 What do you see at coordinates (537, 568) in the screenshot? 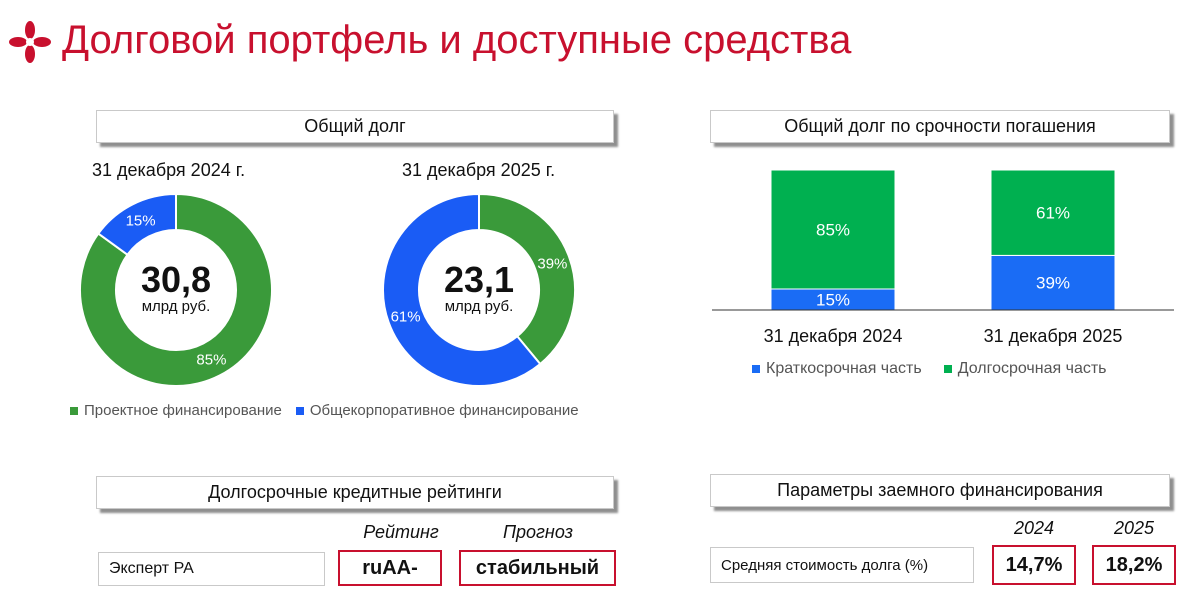
I see `outlook-value: стабильный` at bounding box center [537, 568].